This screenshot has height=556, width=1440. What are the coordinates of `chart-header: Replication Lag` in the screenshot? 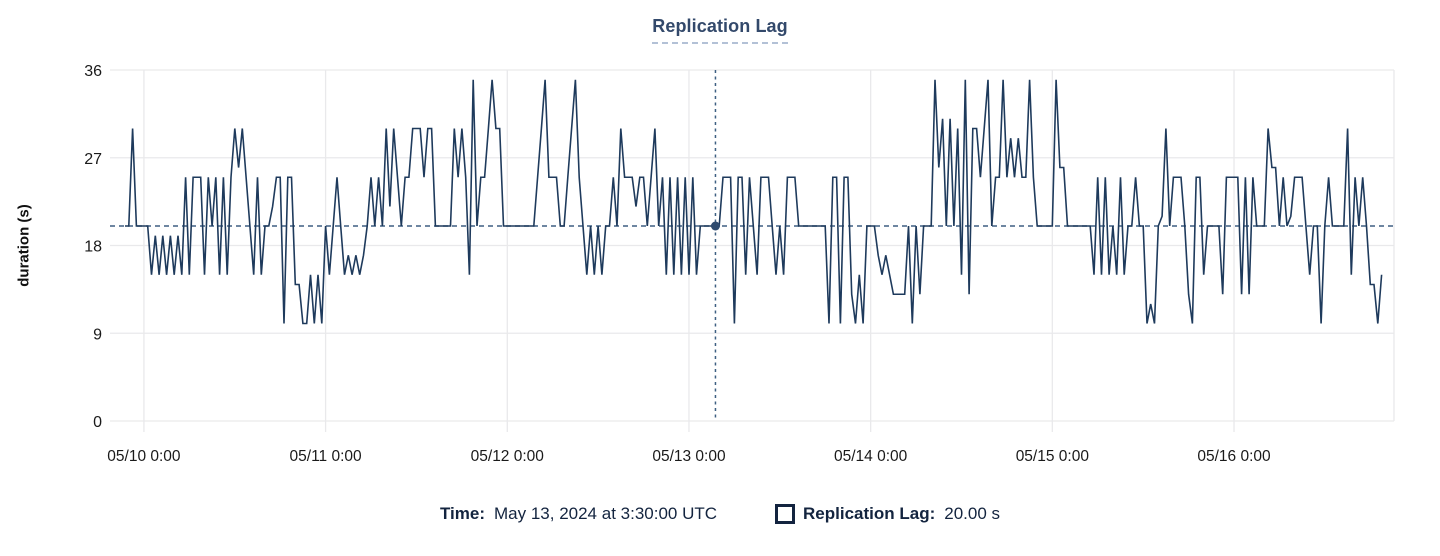 It's located at (720, 30).